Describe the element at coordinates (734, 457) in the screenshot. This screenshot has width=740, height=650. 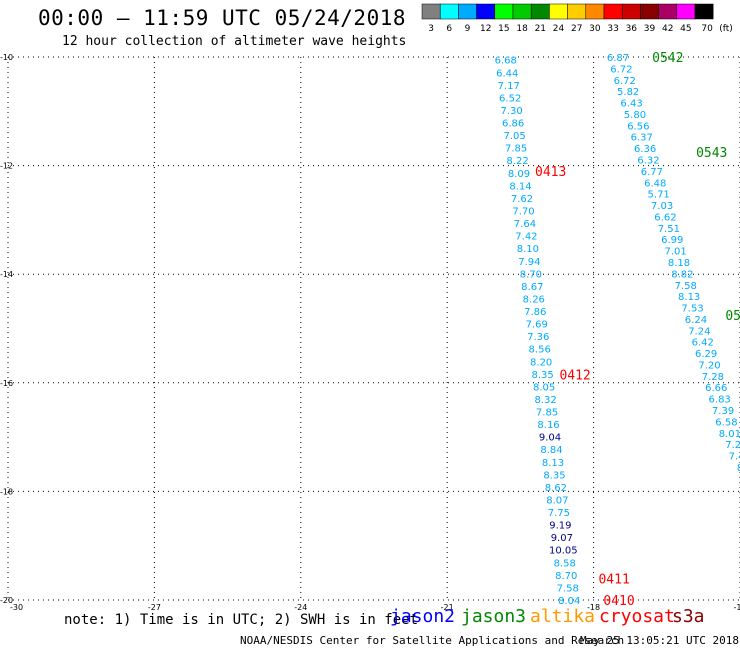
I see `wave-height-point: 7.4` at that location.